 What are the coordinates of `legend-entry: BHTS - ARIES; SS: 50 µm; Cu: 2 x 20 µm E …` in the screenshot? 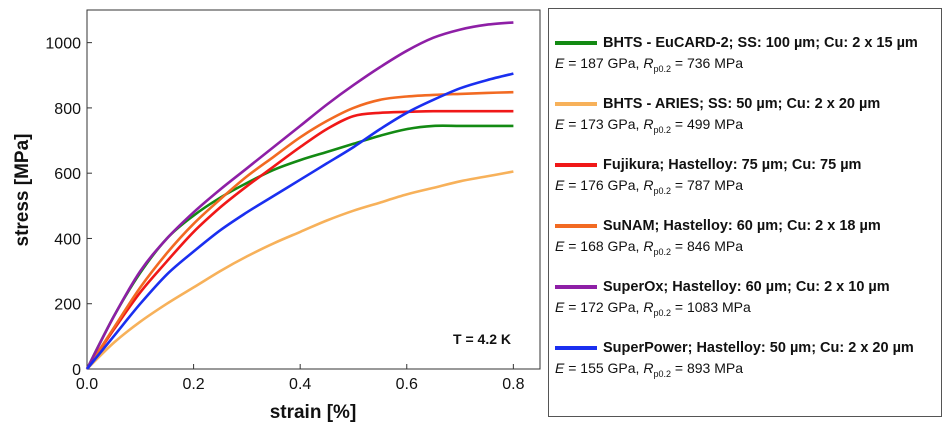 It's located at (748, 114).